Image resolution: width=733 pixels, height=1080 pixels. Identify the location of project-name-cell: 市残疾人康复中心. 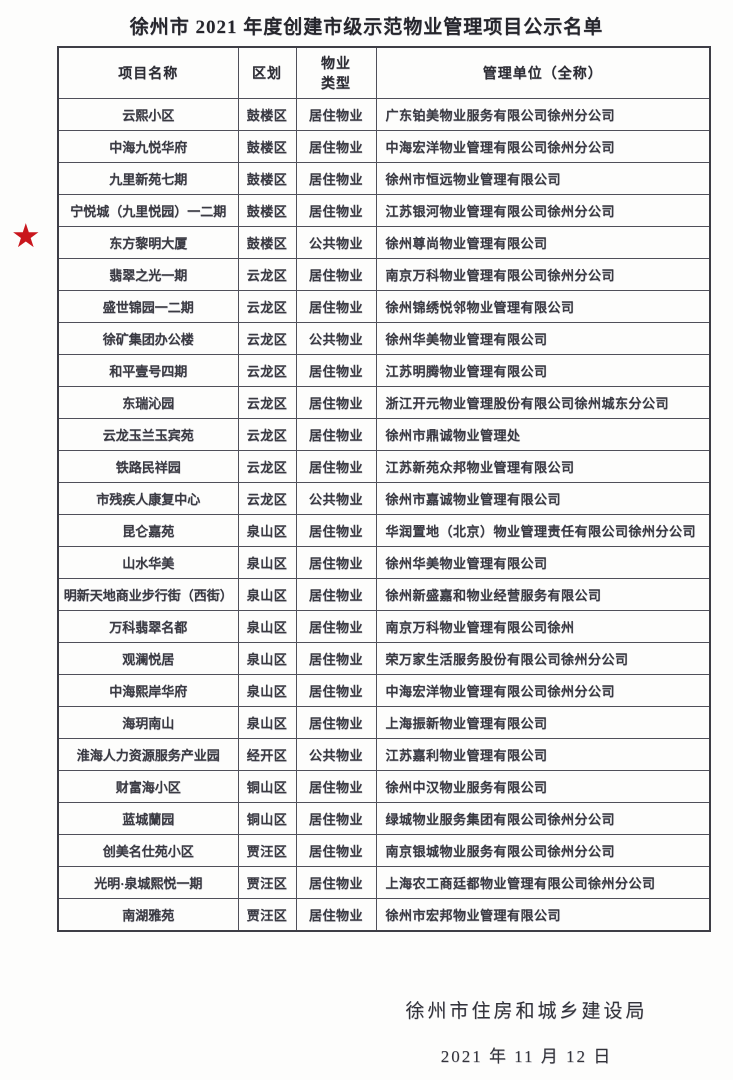
(148, 498).